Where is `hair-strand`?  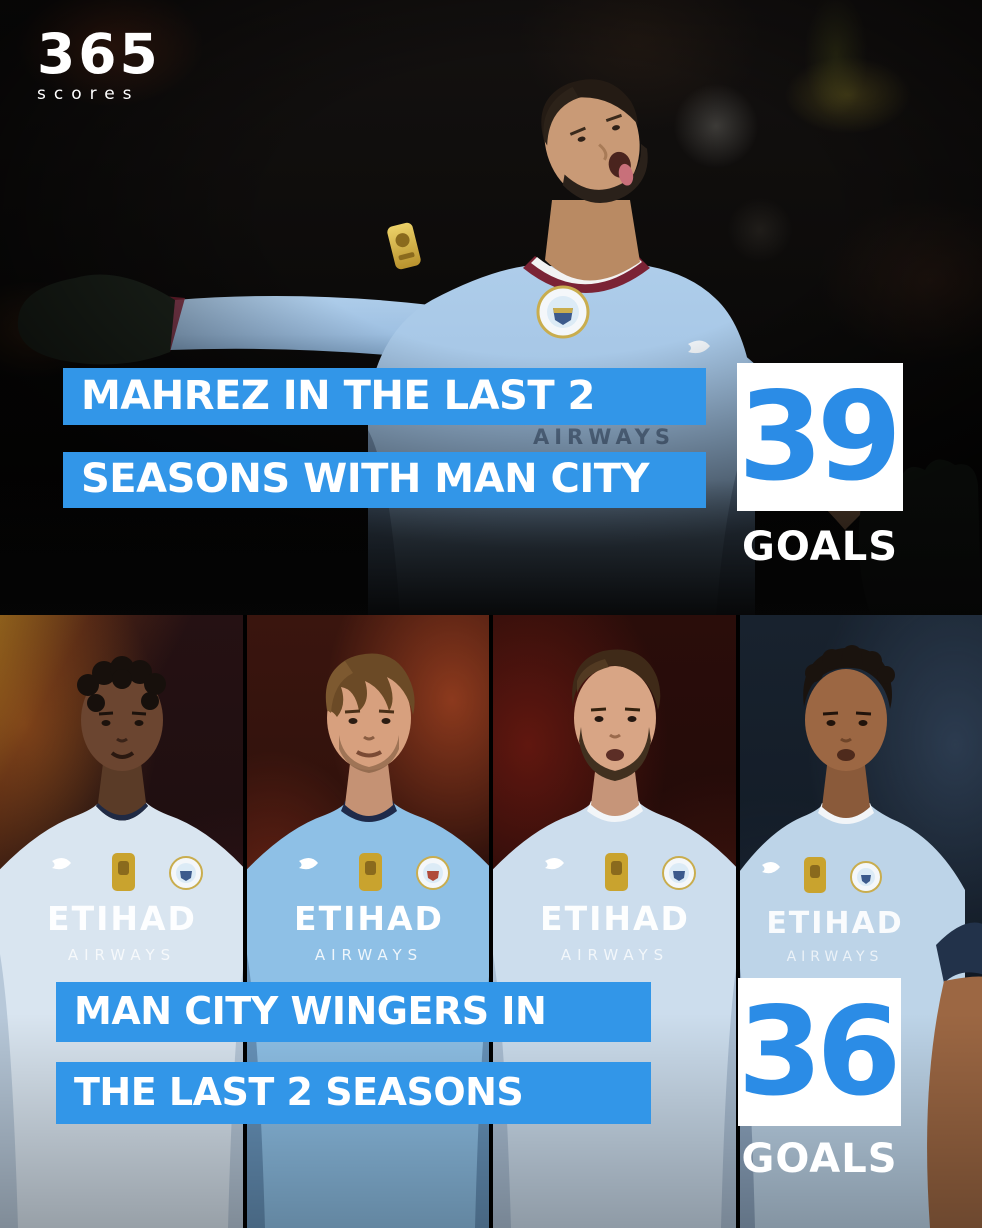 hair-strand is located at coordinates (339, 687).